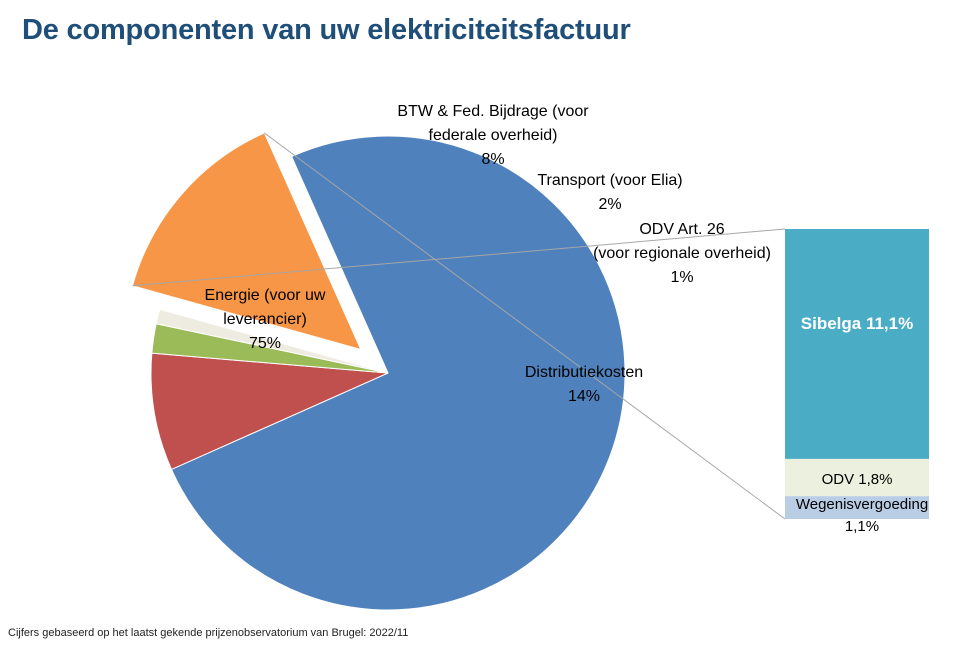 The width and height of the screenshot is (960, 659). What do you see at coordinates (265, 319) in the screenshot?
I see `pie-label-1: Energie (voor uw leverancier) 75%` at bounding box center [265, 319].